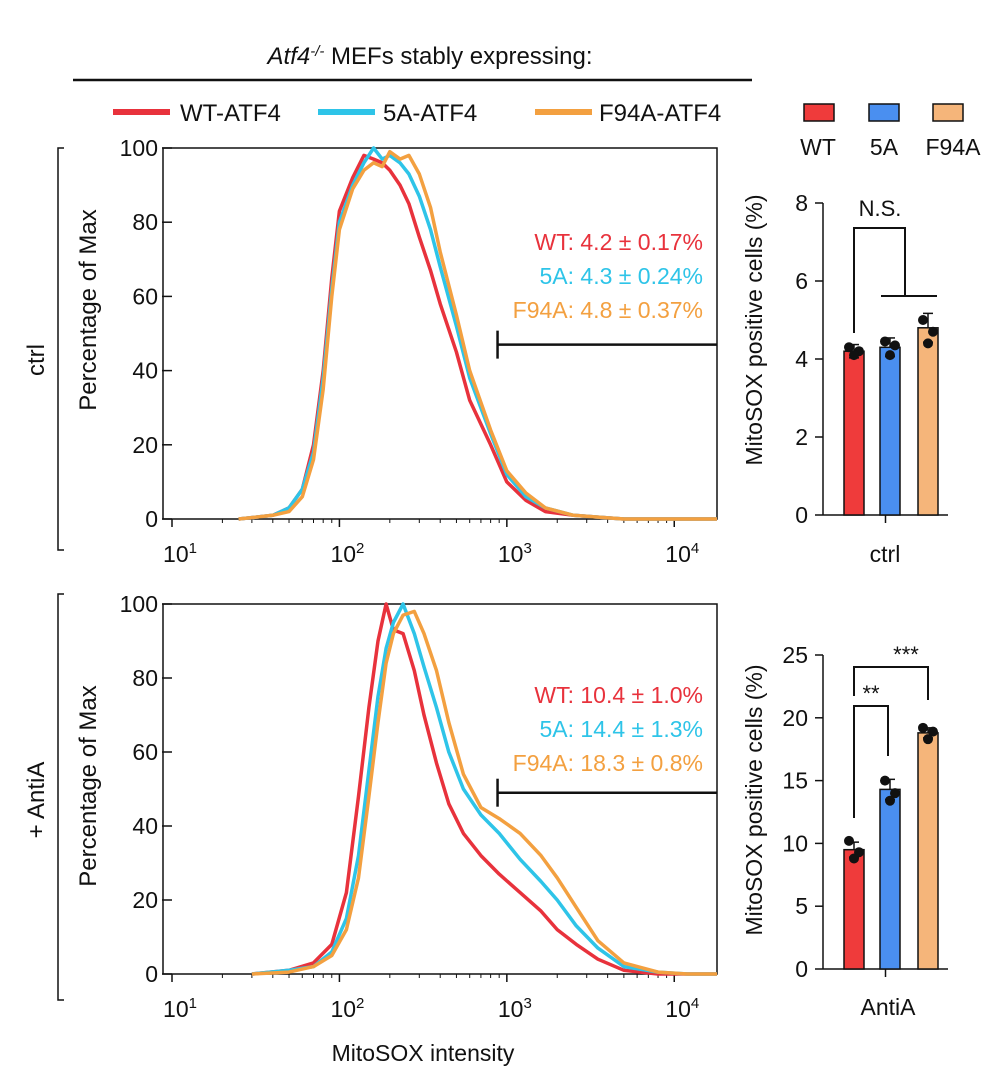 The height and width of the screenshot is (1072, 995). I want to click on bar-legend: WT 5A F94A, so click(891, 131).